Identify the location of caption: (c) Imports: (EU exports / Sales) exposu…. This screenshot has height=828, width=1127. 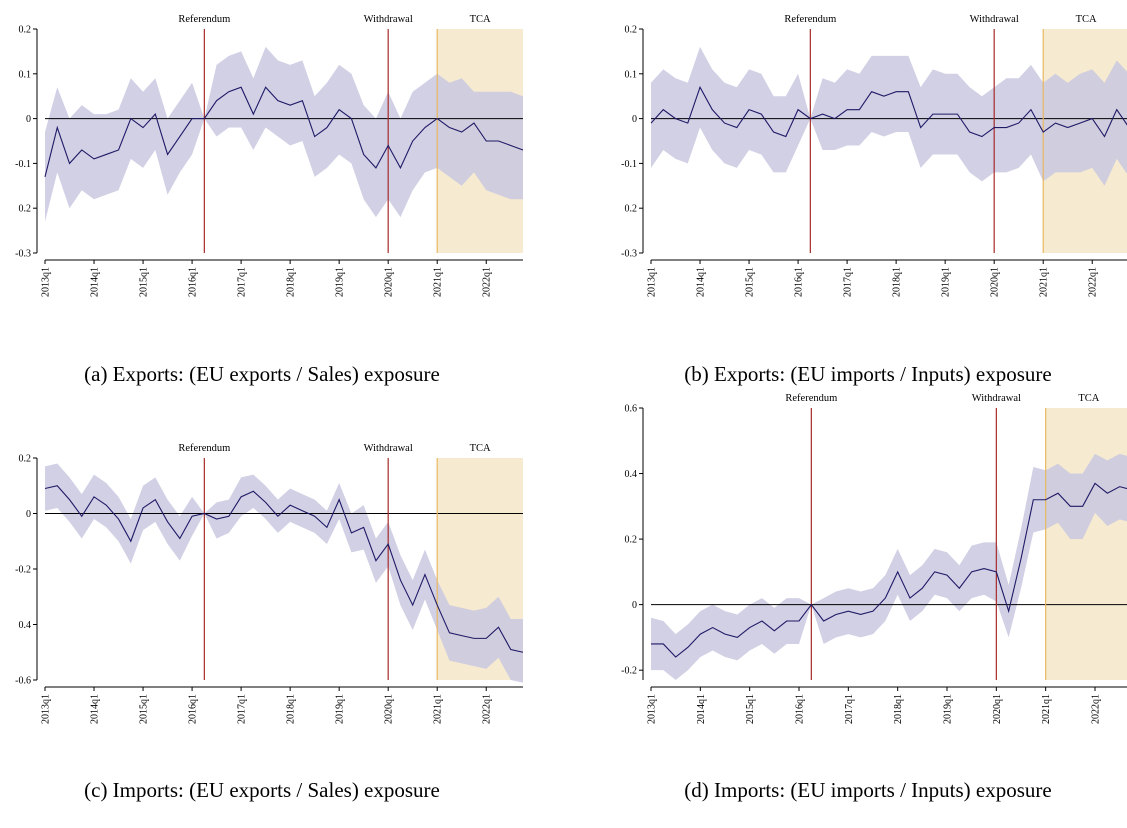
(262, 790).